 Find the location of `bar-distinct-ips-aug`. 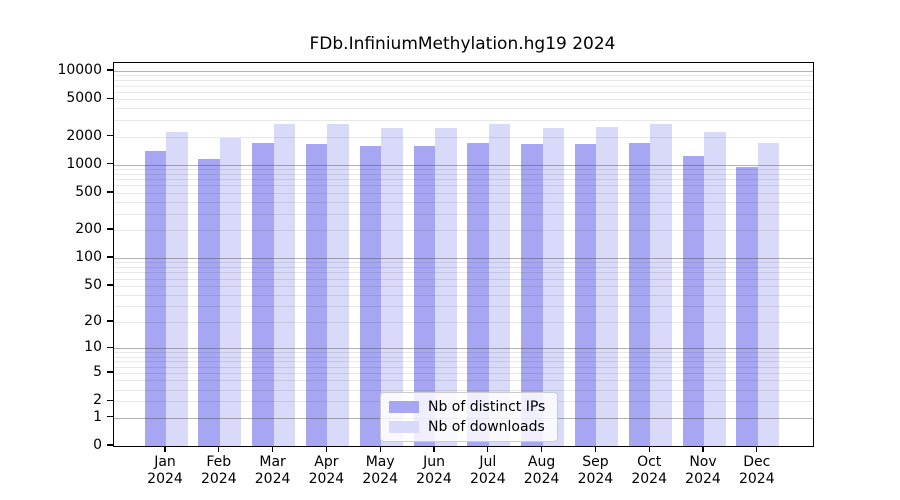

bar-distinct-ips-aug is located at coordinates (532, 295).